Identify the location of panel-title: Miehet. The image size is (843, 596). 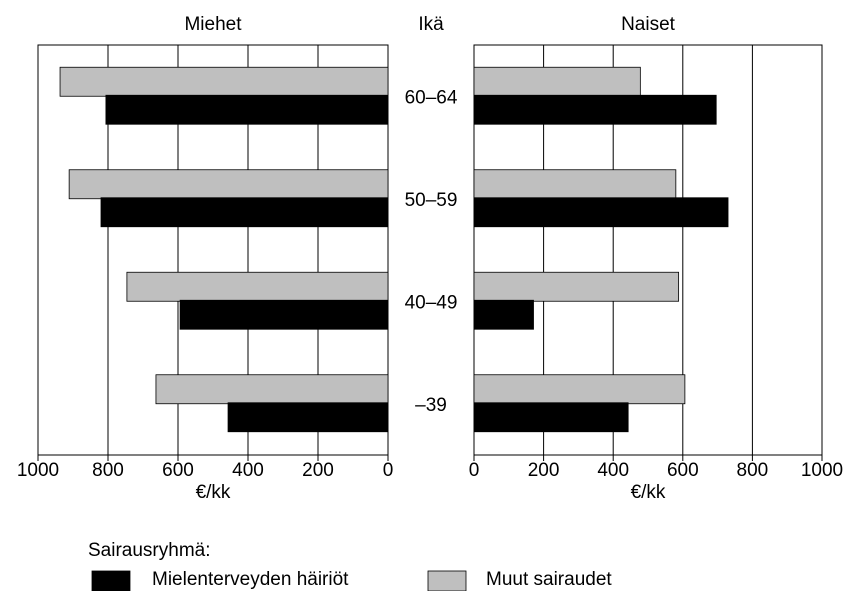
(213, 24).